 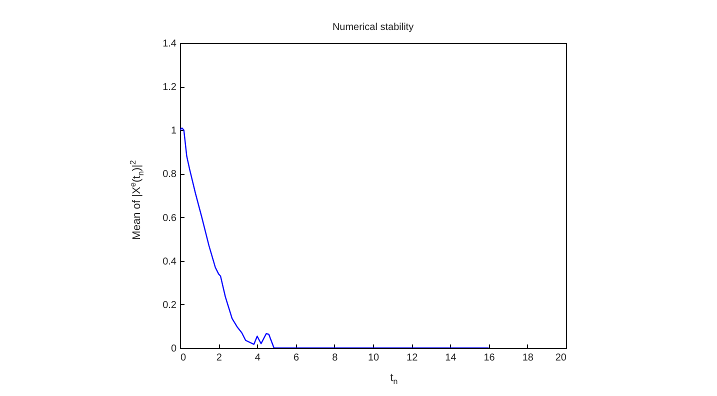 What do you see at coordinates (412, 358) in the screenshot?
I see `x-tick-label: 12` at bounding box center [412, 358].